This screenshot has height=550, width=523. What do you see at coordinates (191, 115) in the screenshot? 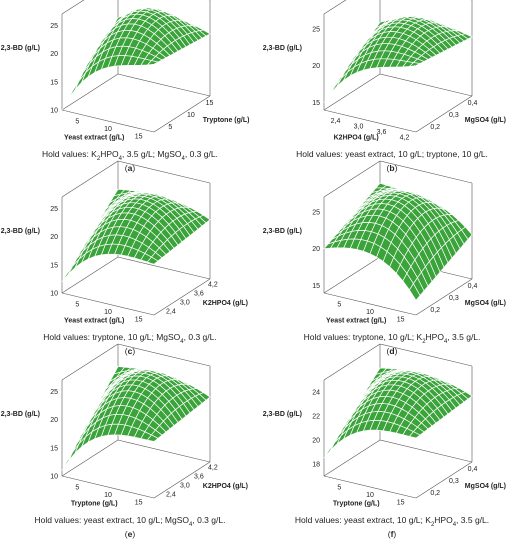
I see `y-tick-label: 10` at bounding box center [191, 115].